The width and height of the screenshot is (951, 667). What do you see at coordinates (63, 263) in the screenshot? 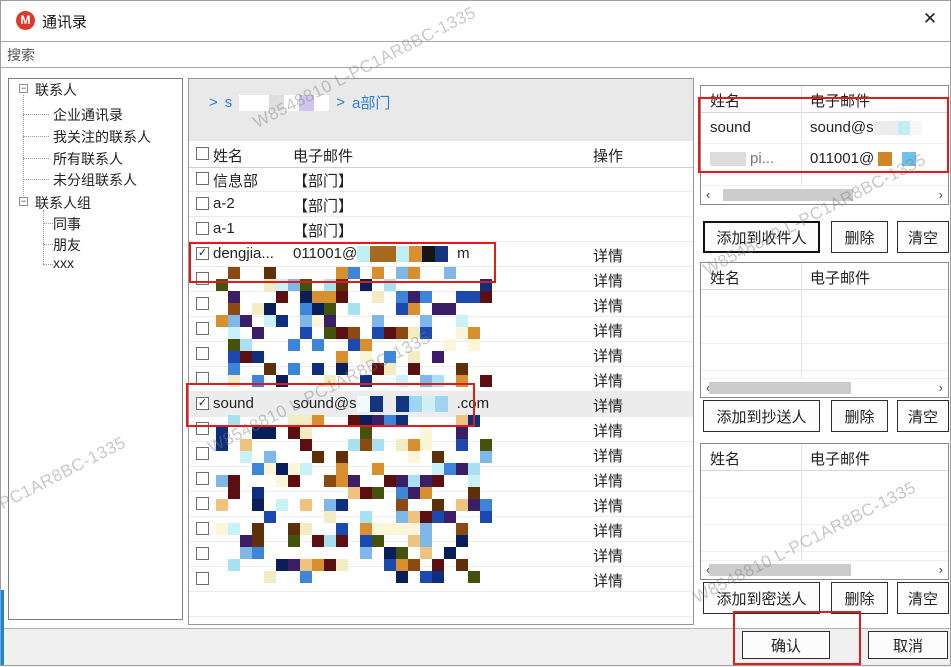
I see `sidebar-item: xxx` at bounding box center [63, 263].